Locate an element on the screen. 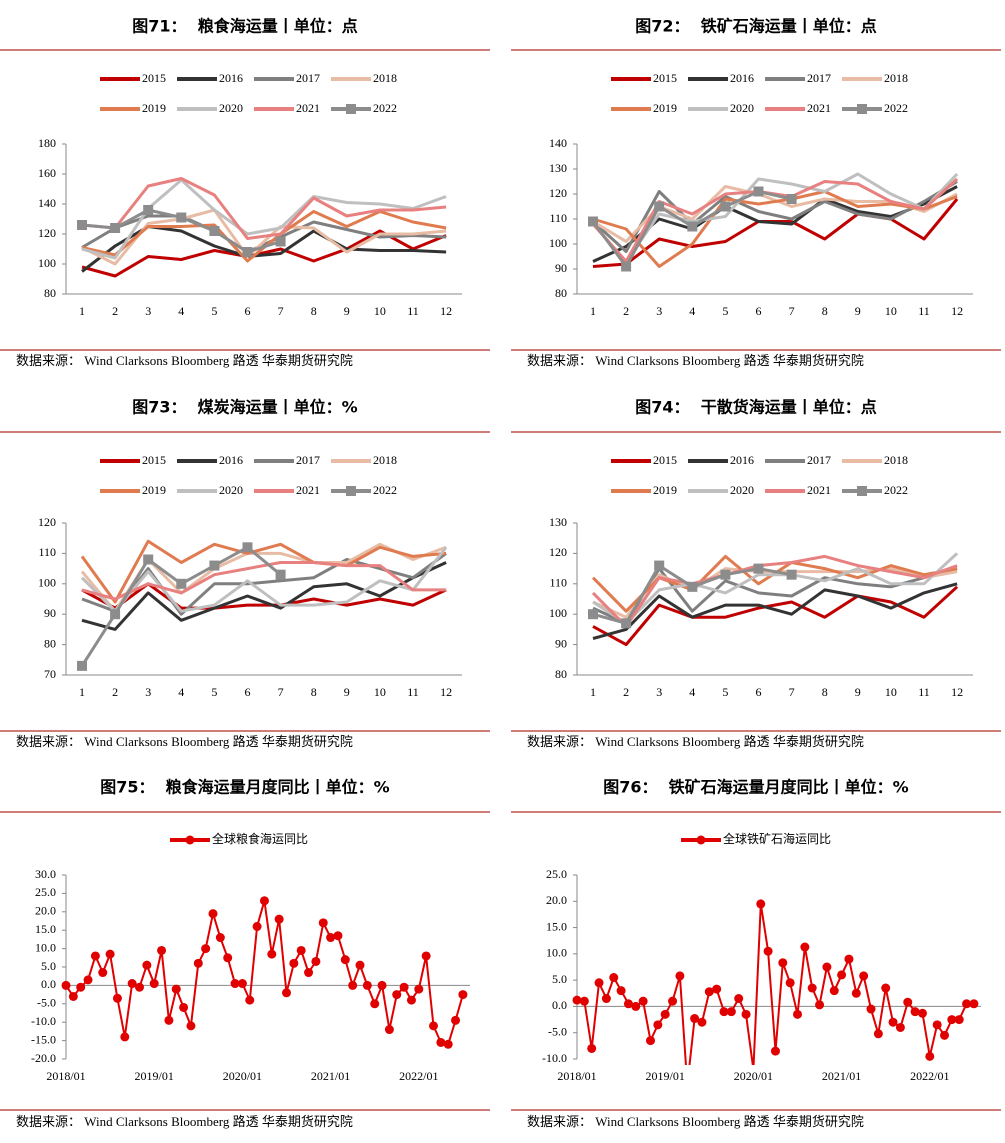 This screenshot has width=1005, height=1143. legend-label: 全球铁矿石海运同比 is located at coordinates (777, 838).